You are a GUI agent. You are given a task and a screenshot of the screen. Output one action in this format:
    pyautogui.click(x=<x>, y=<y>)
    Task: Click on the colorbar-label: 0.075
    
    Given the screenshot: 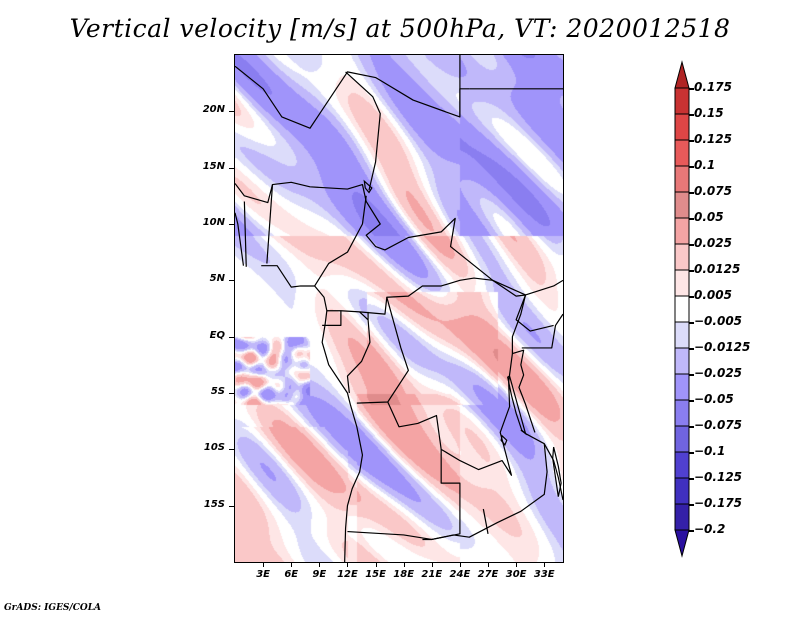 What is the action you would take?
    pyautogui.click(x=713, y=191)
    